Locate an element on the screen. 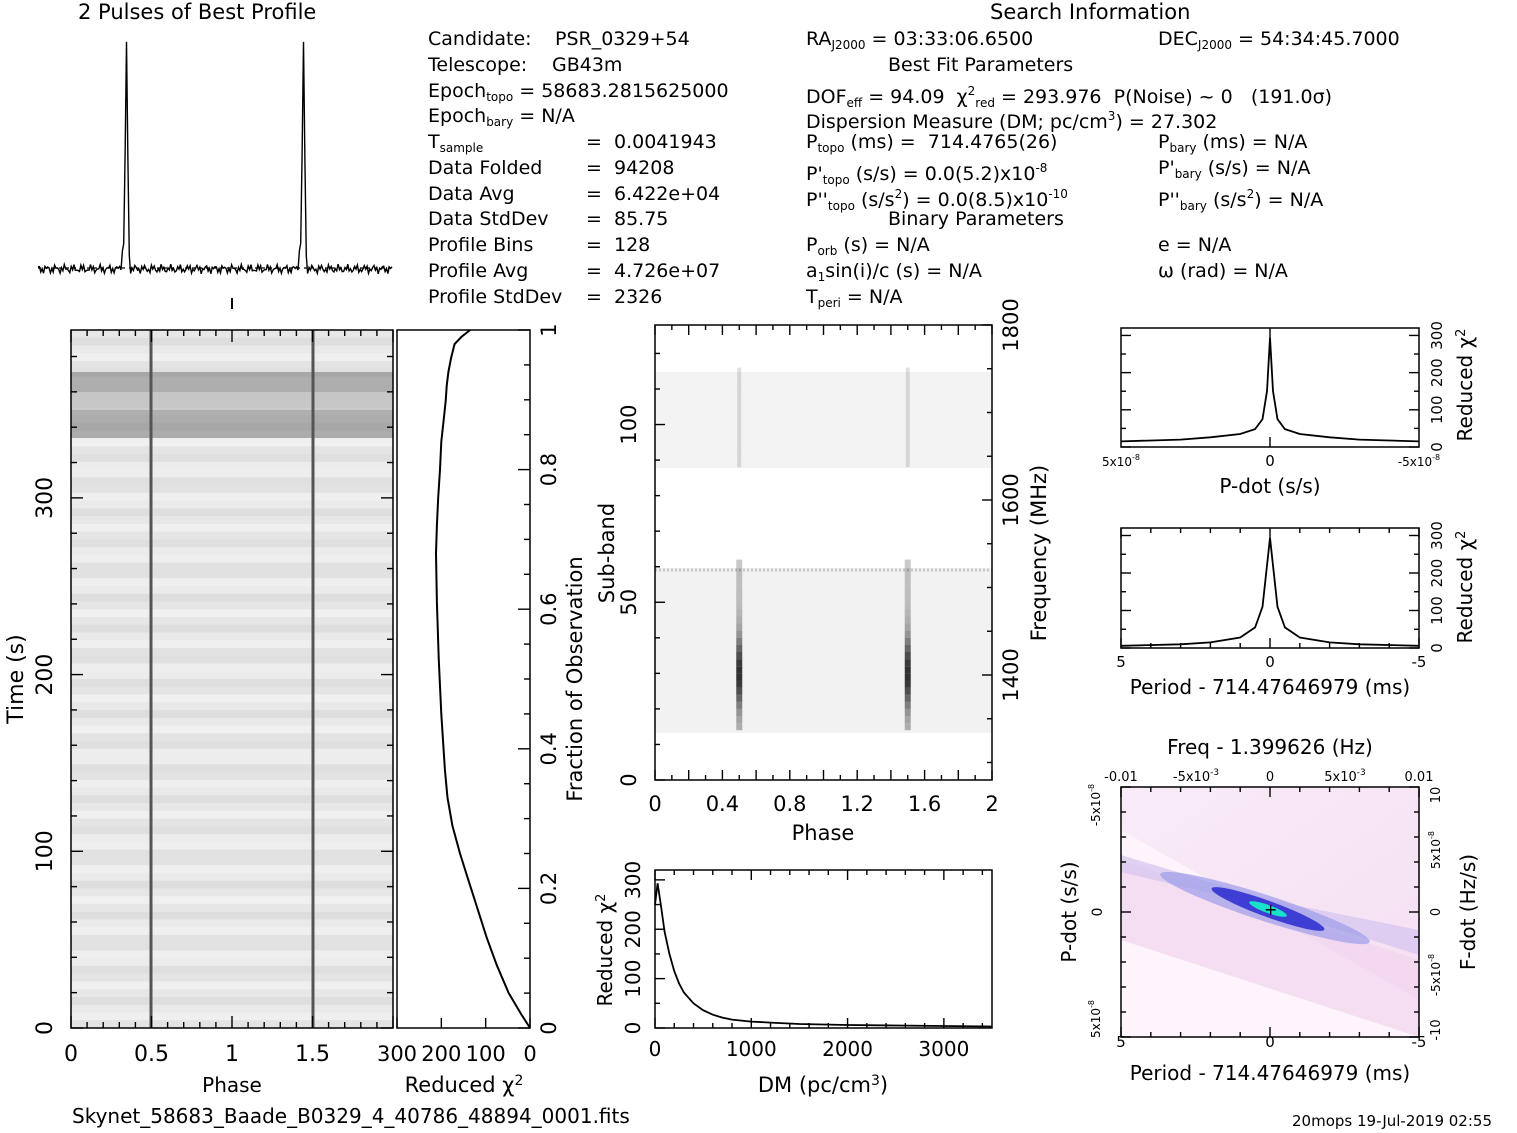  period-xtick-label: 0 is located at coordinates (1270, 662).